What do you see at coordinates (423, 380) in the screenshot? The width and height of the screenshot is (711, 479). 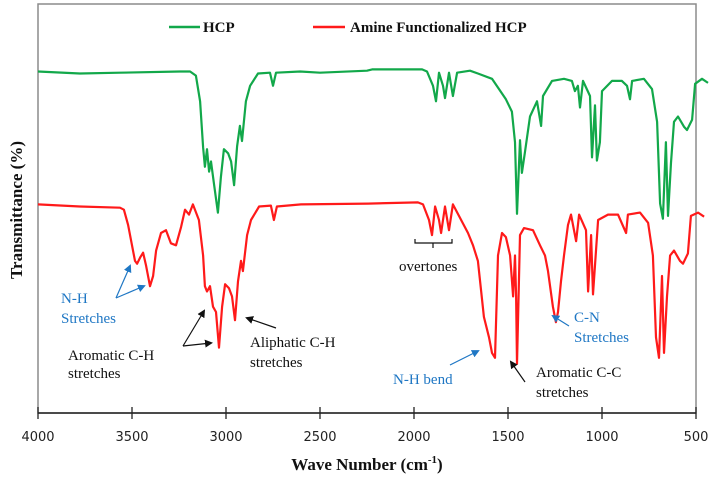 I see `nh-bend-label: N-H bend` at bounding box center [423, 380].